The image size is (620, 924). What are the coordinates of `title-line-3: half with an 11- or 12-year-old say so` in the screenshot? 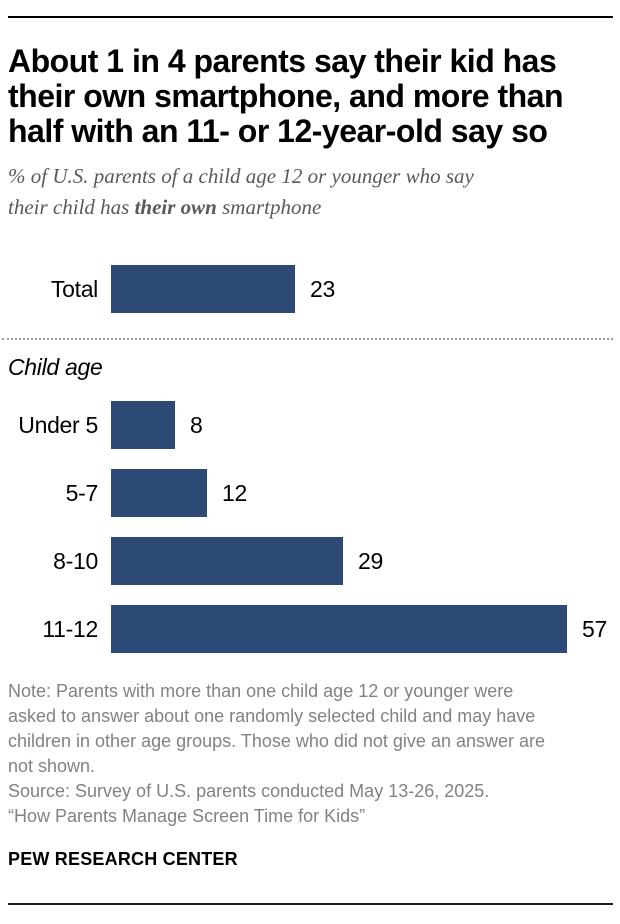 It's located at (278, 131).